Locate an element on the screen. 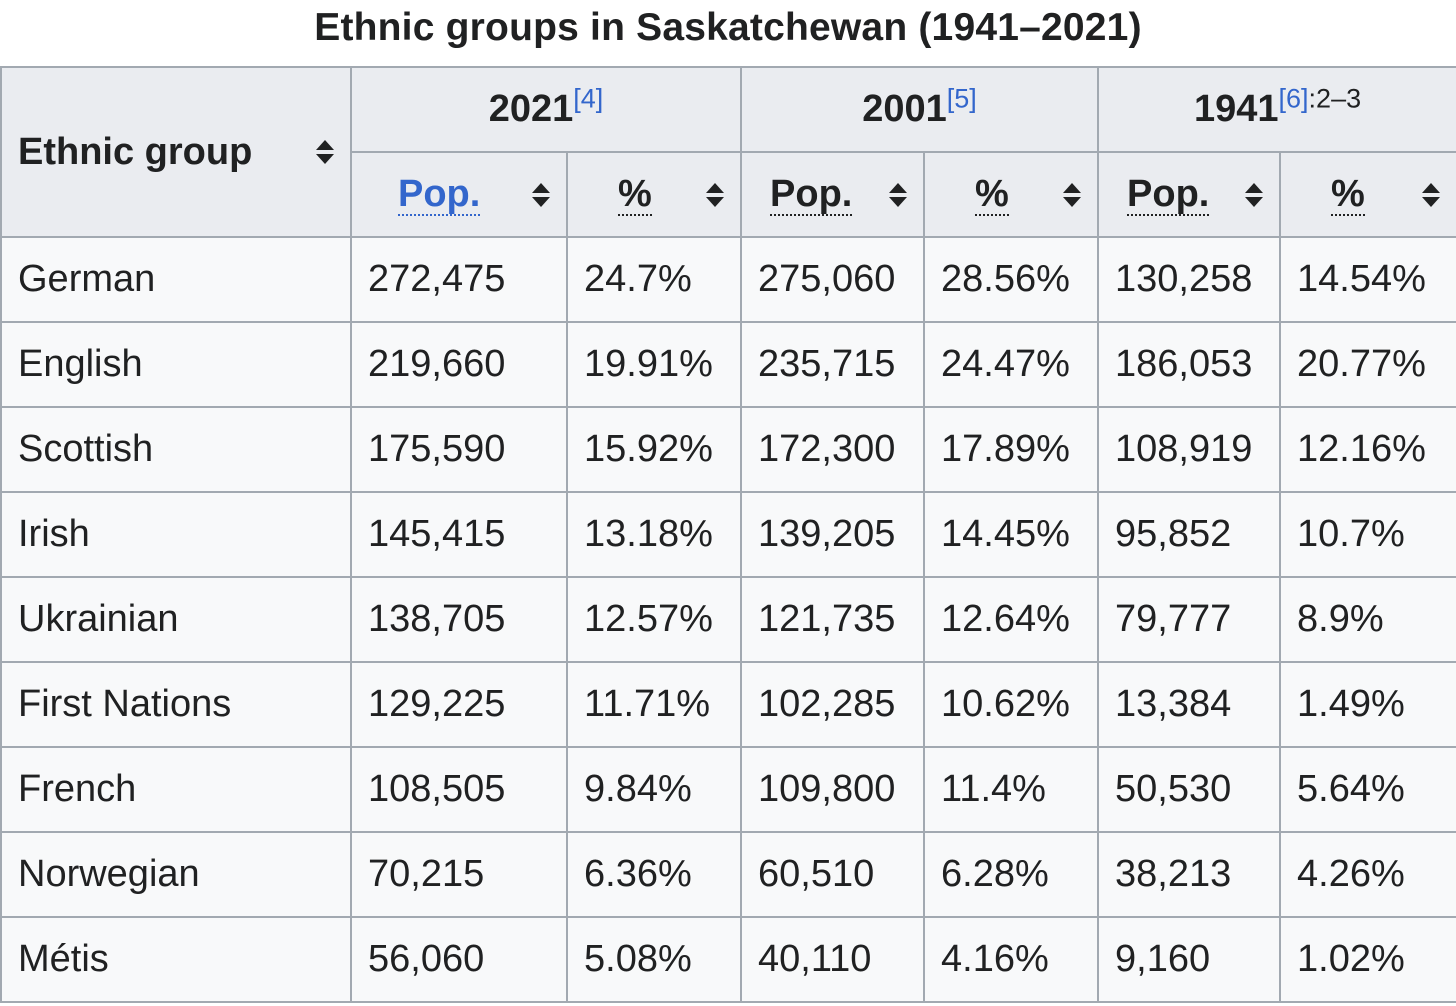  pop-2001-cell: 121,735 is located at coordinates (833, 619).